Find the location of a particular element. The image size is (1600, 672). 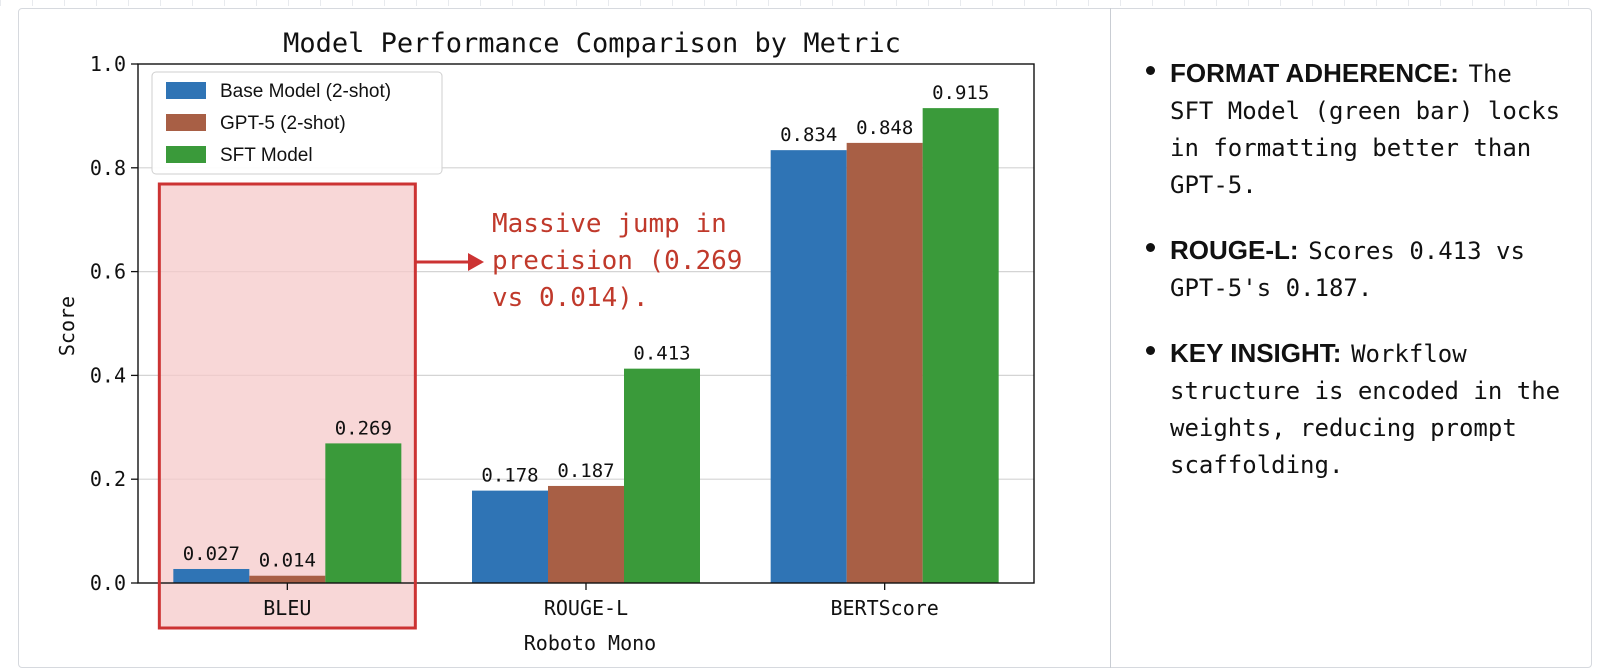

bar-value-label: 0.187 is located at coordinates (585, 471).